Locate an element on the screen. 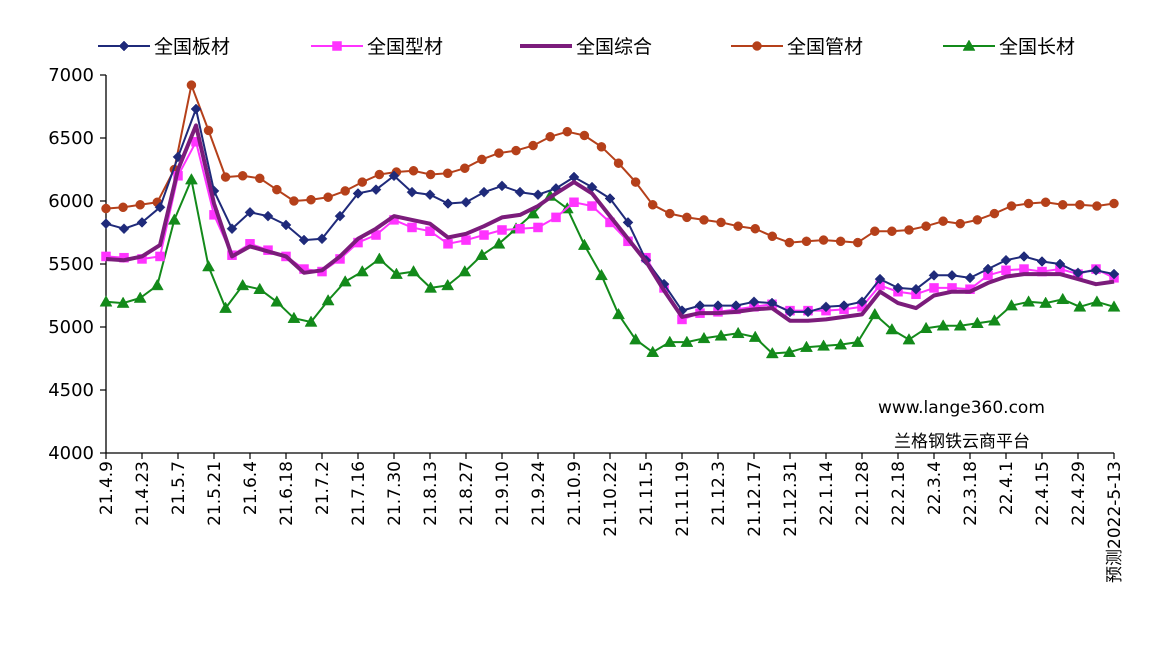 The image size is (1150, 648). y-tick-label: 6000 is located at coordinates (71, 201).